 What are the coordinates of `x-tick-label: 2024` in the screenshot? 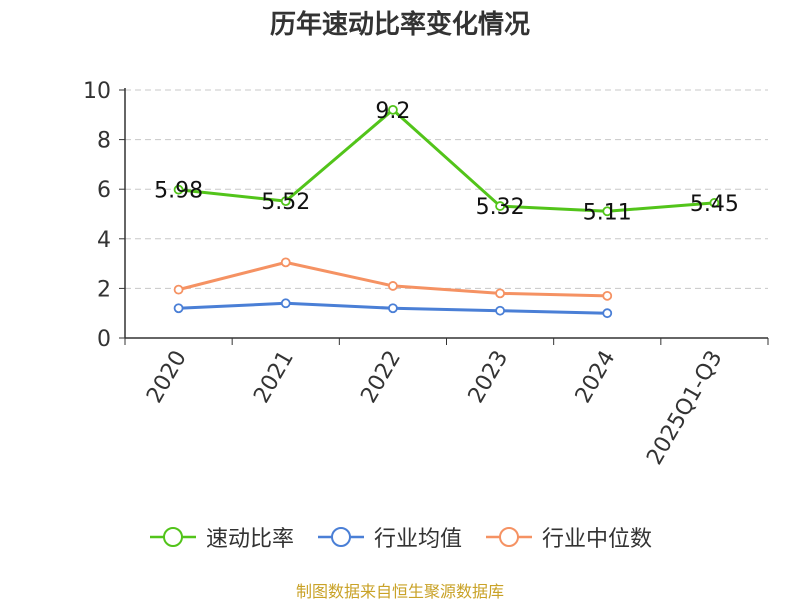 It's located at (596, 377).